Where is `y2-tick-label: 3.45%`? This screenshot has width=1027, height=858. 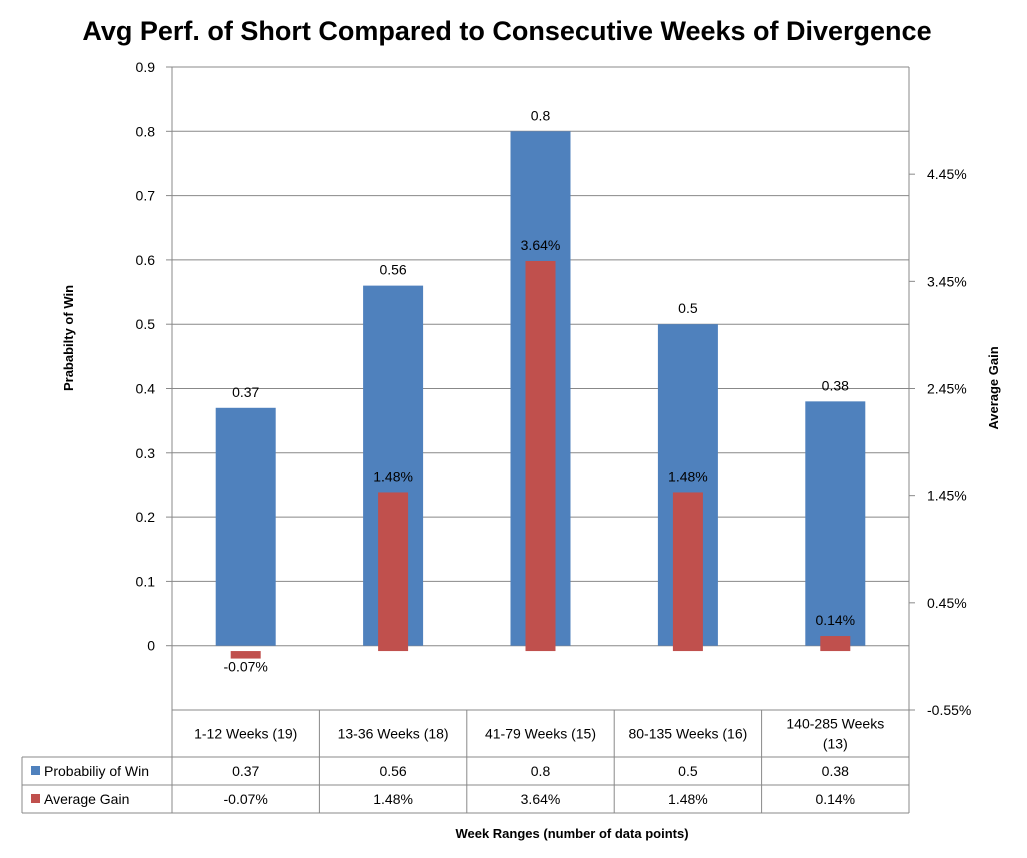
y2-tick-label: 3.45% is located at coordinates (947, 281).